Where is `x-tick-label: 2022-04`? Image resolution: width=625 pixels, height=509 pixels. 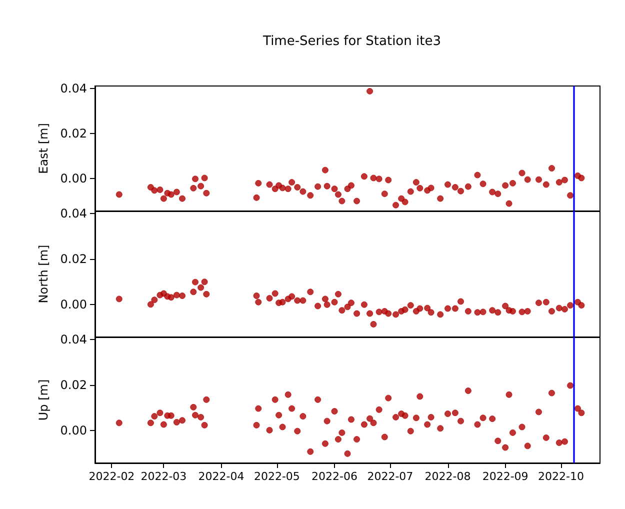 x-tick-label: 2022-04 is located at coordinates (221, 476).